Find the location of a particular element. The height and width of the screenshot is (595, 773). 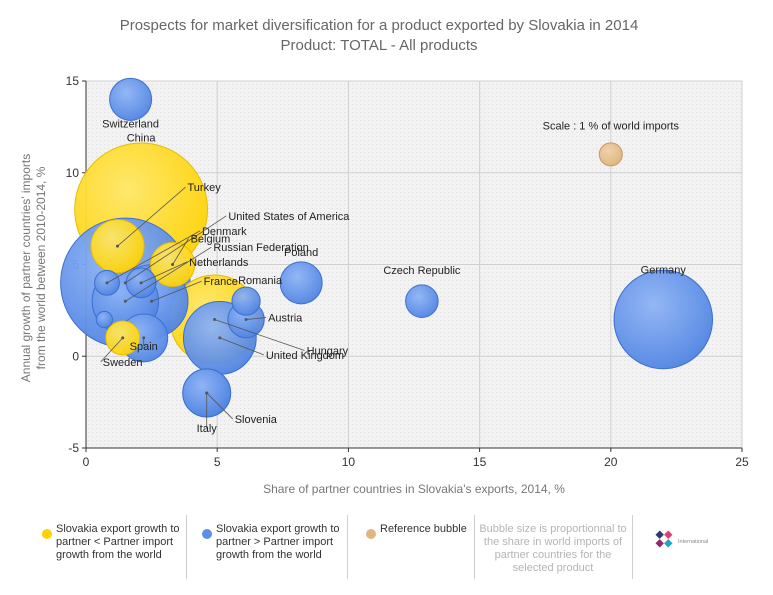

leader-dot-hungary is located at coordinates (215, 320).